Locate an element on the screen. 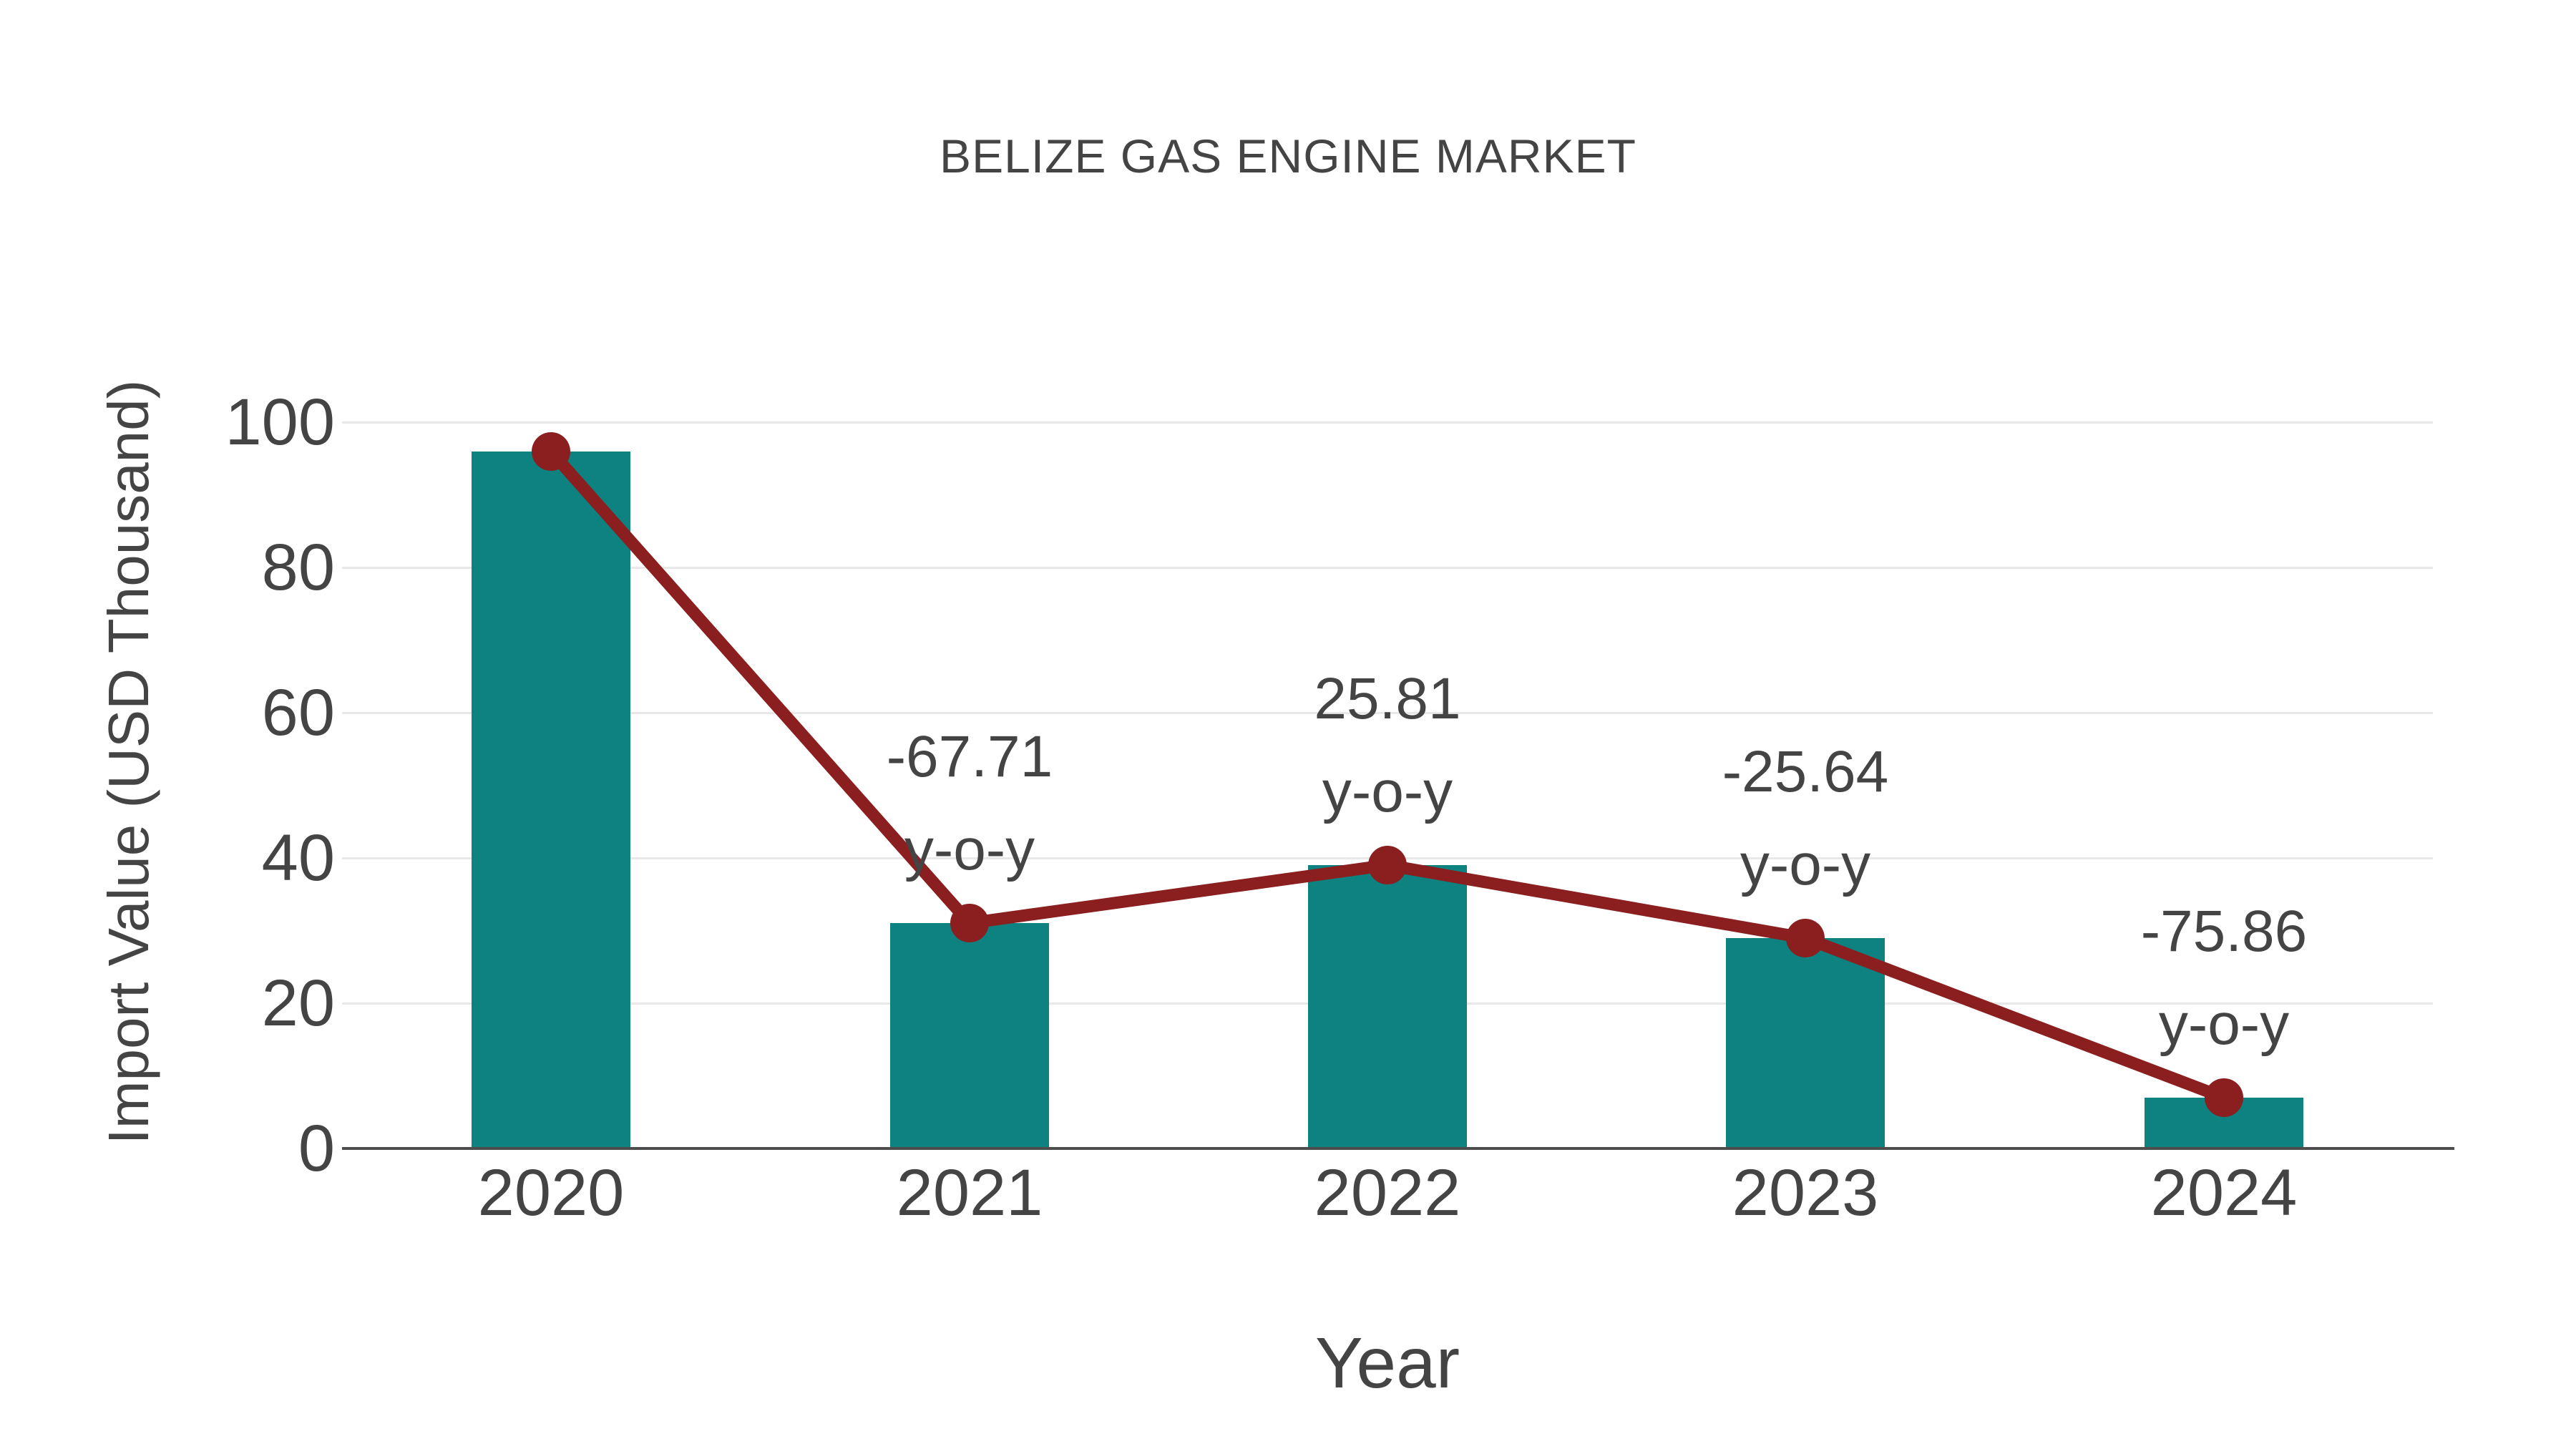  annotation-line: -25.64 is located at coordinates (1805, 771).